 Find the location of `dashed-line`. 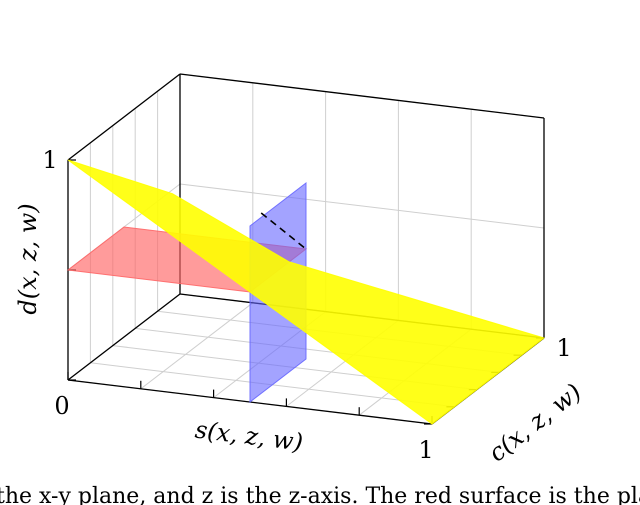

dashed-line is located at coordinates (283, 231).